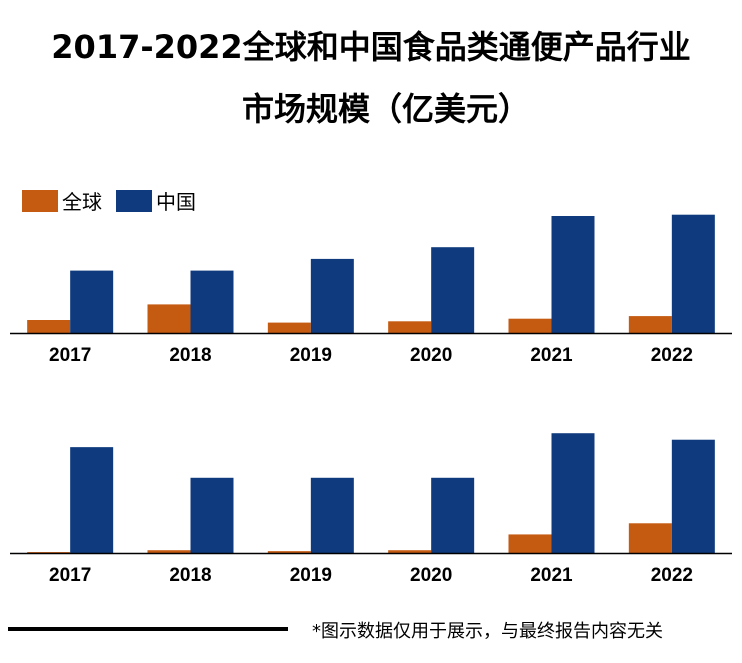 The height and width of the screenshot is (663, 742). Describe the element at coordinates (371, 47) in the screenshot. I see `chart-title-line-1: 2017-2022全球和中国食品类通便产品行业` at that location.